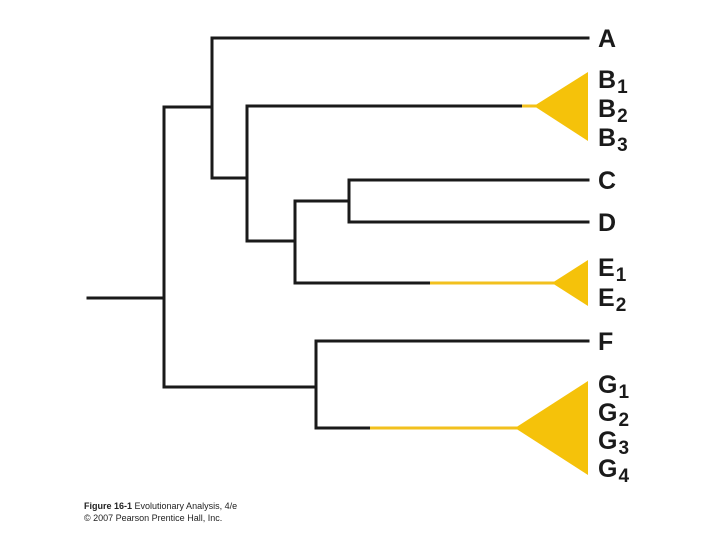 The image size is (720, 540). What do you see at coordinates (614, 443) in the screenshot?
I see `taxon-label-G3: G3` at bounding box center [614, 443].